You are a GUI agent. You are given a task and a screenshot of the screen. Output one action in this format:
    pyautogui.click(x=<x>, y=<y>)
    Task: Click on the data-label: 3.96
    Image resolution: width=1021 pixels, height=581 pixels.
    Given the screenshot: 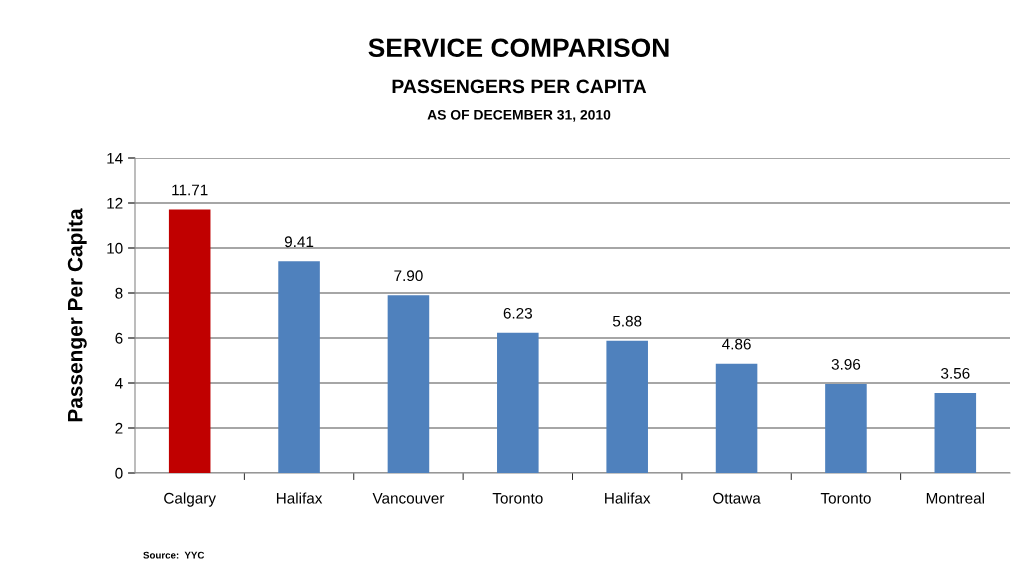 What is the action you would take?
    pyautogui.click(x=846, y=364)
    